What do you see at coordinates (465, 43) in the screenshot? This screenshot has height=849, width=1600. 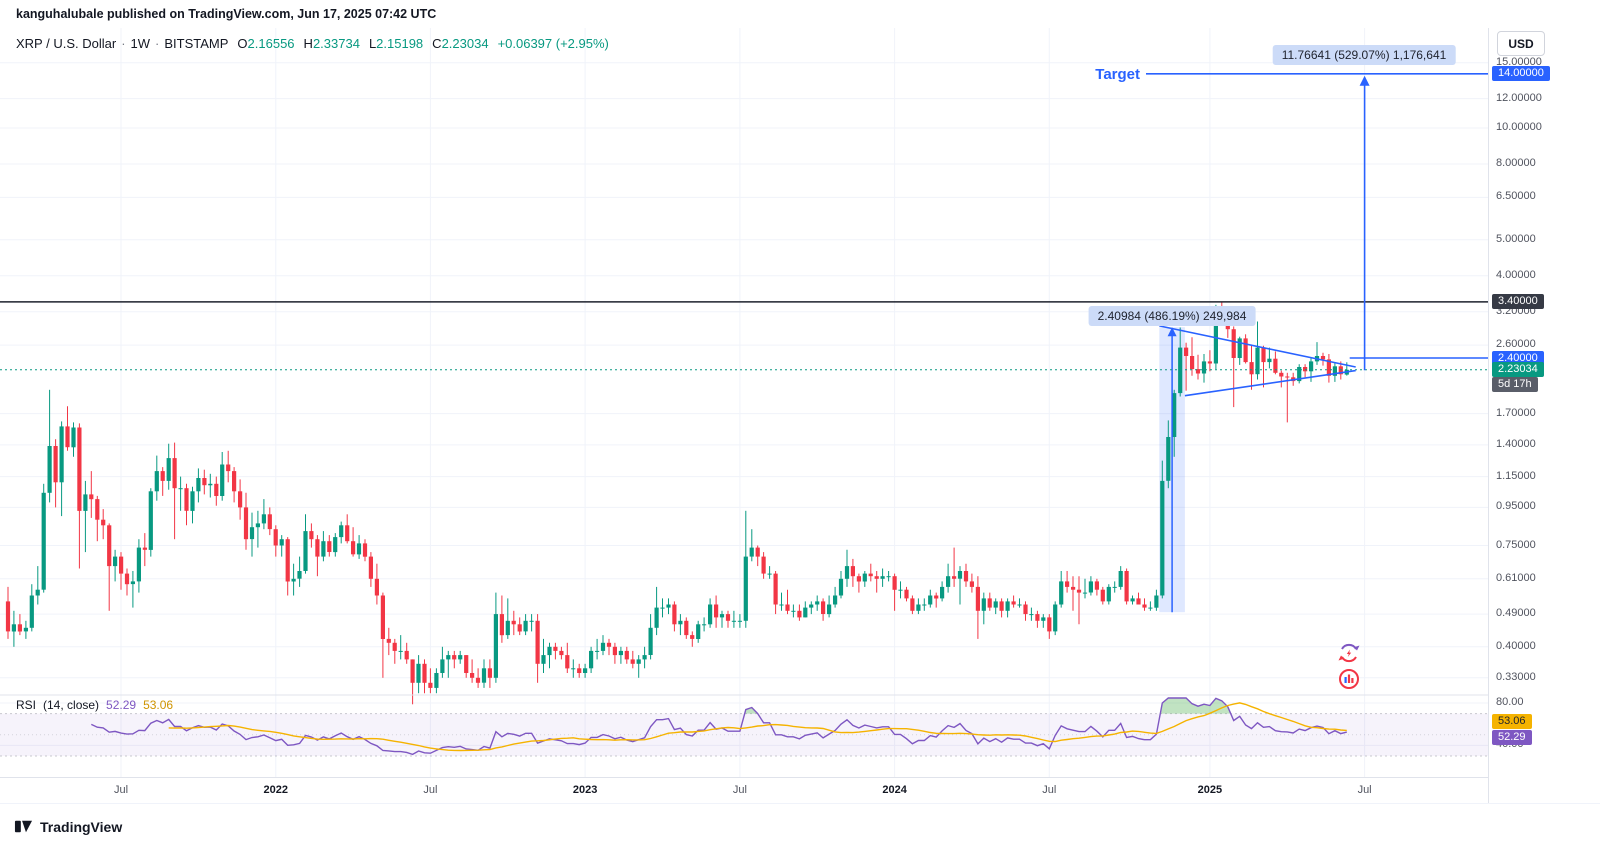 I see `ohlc-close-value: 2.23034` at bounding box center [465, 43].